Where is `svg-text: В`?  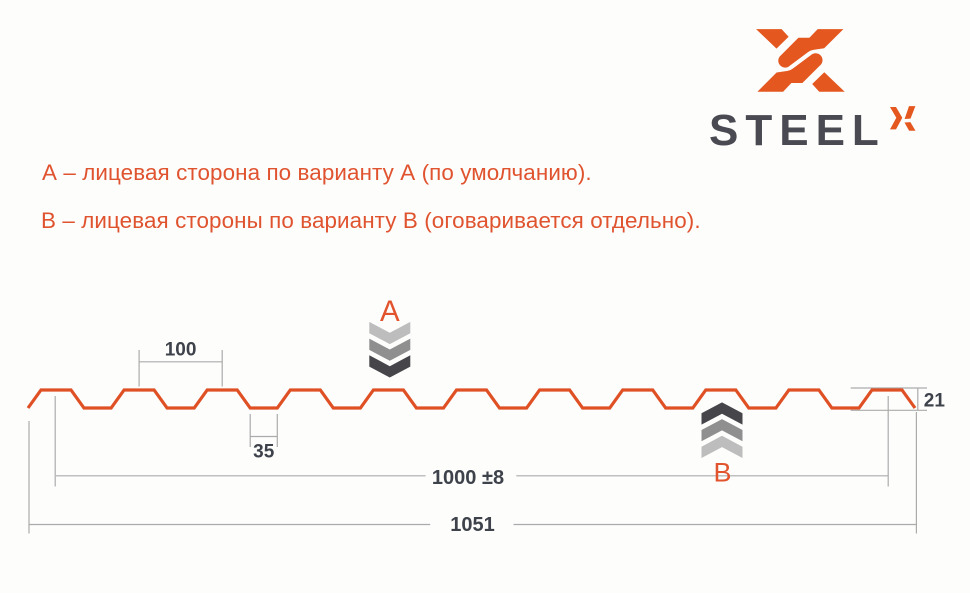 svg-text: В is located at coordinates (722, 473).